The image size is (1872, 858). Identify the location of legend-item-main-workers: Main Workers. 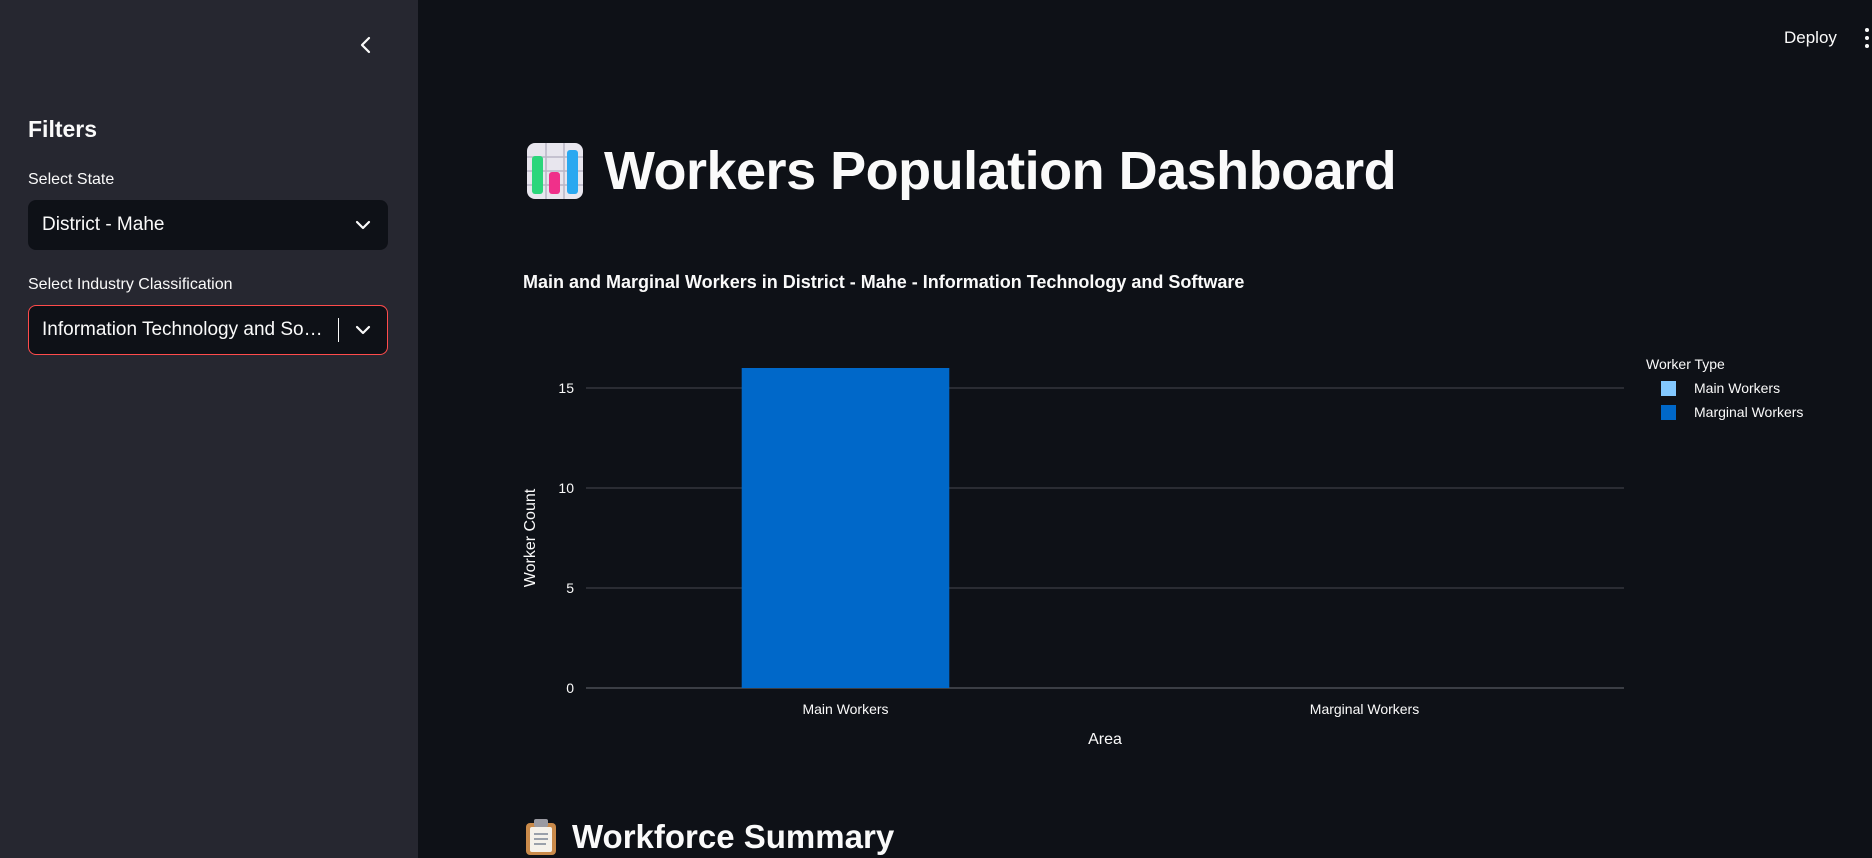
(1724, 388).